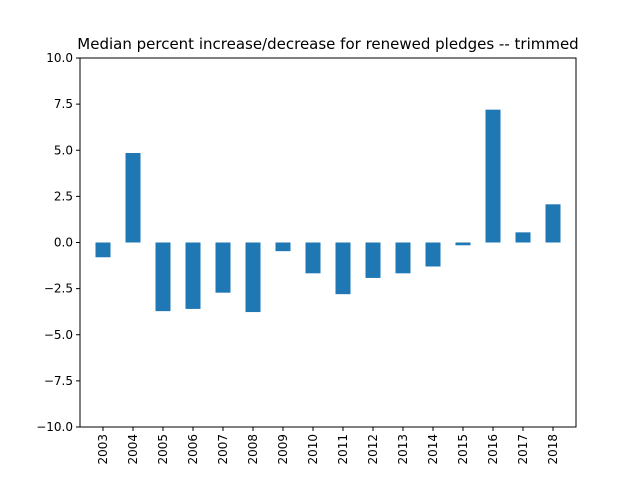 Image resolution: width=640 pixels, height=480 pixels. Describe the element at coordinates (58, 289) in the screenshot. I see `y-tick-label: −2.5` at that location.